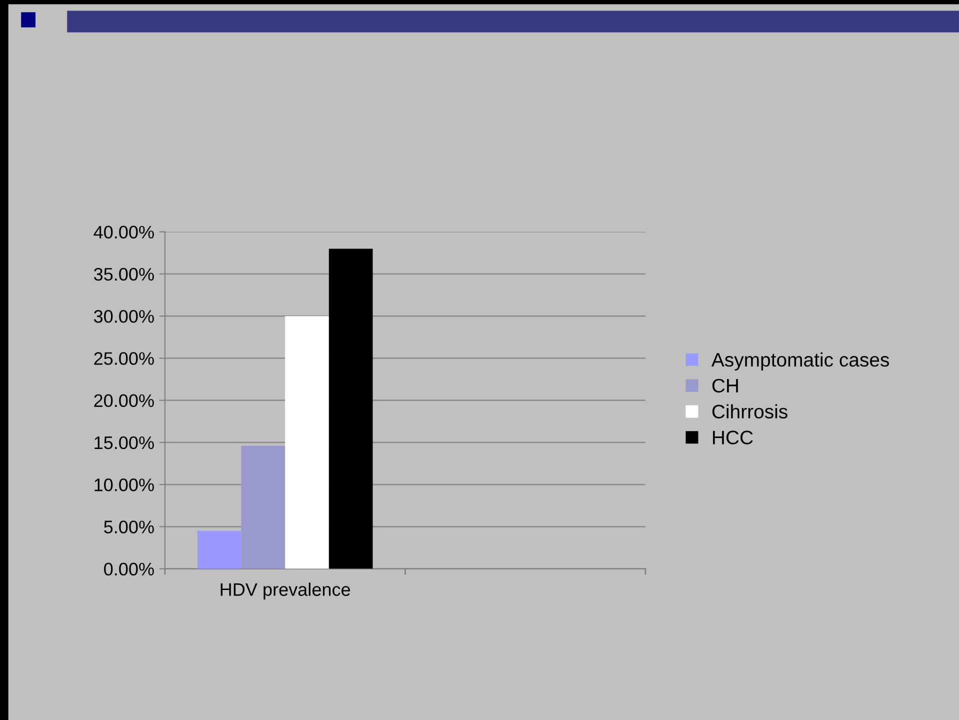  Describe the element at coordinates (129, 527) in the screenshot. I see `y-tick-label: 5.00%` at that location.